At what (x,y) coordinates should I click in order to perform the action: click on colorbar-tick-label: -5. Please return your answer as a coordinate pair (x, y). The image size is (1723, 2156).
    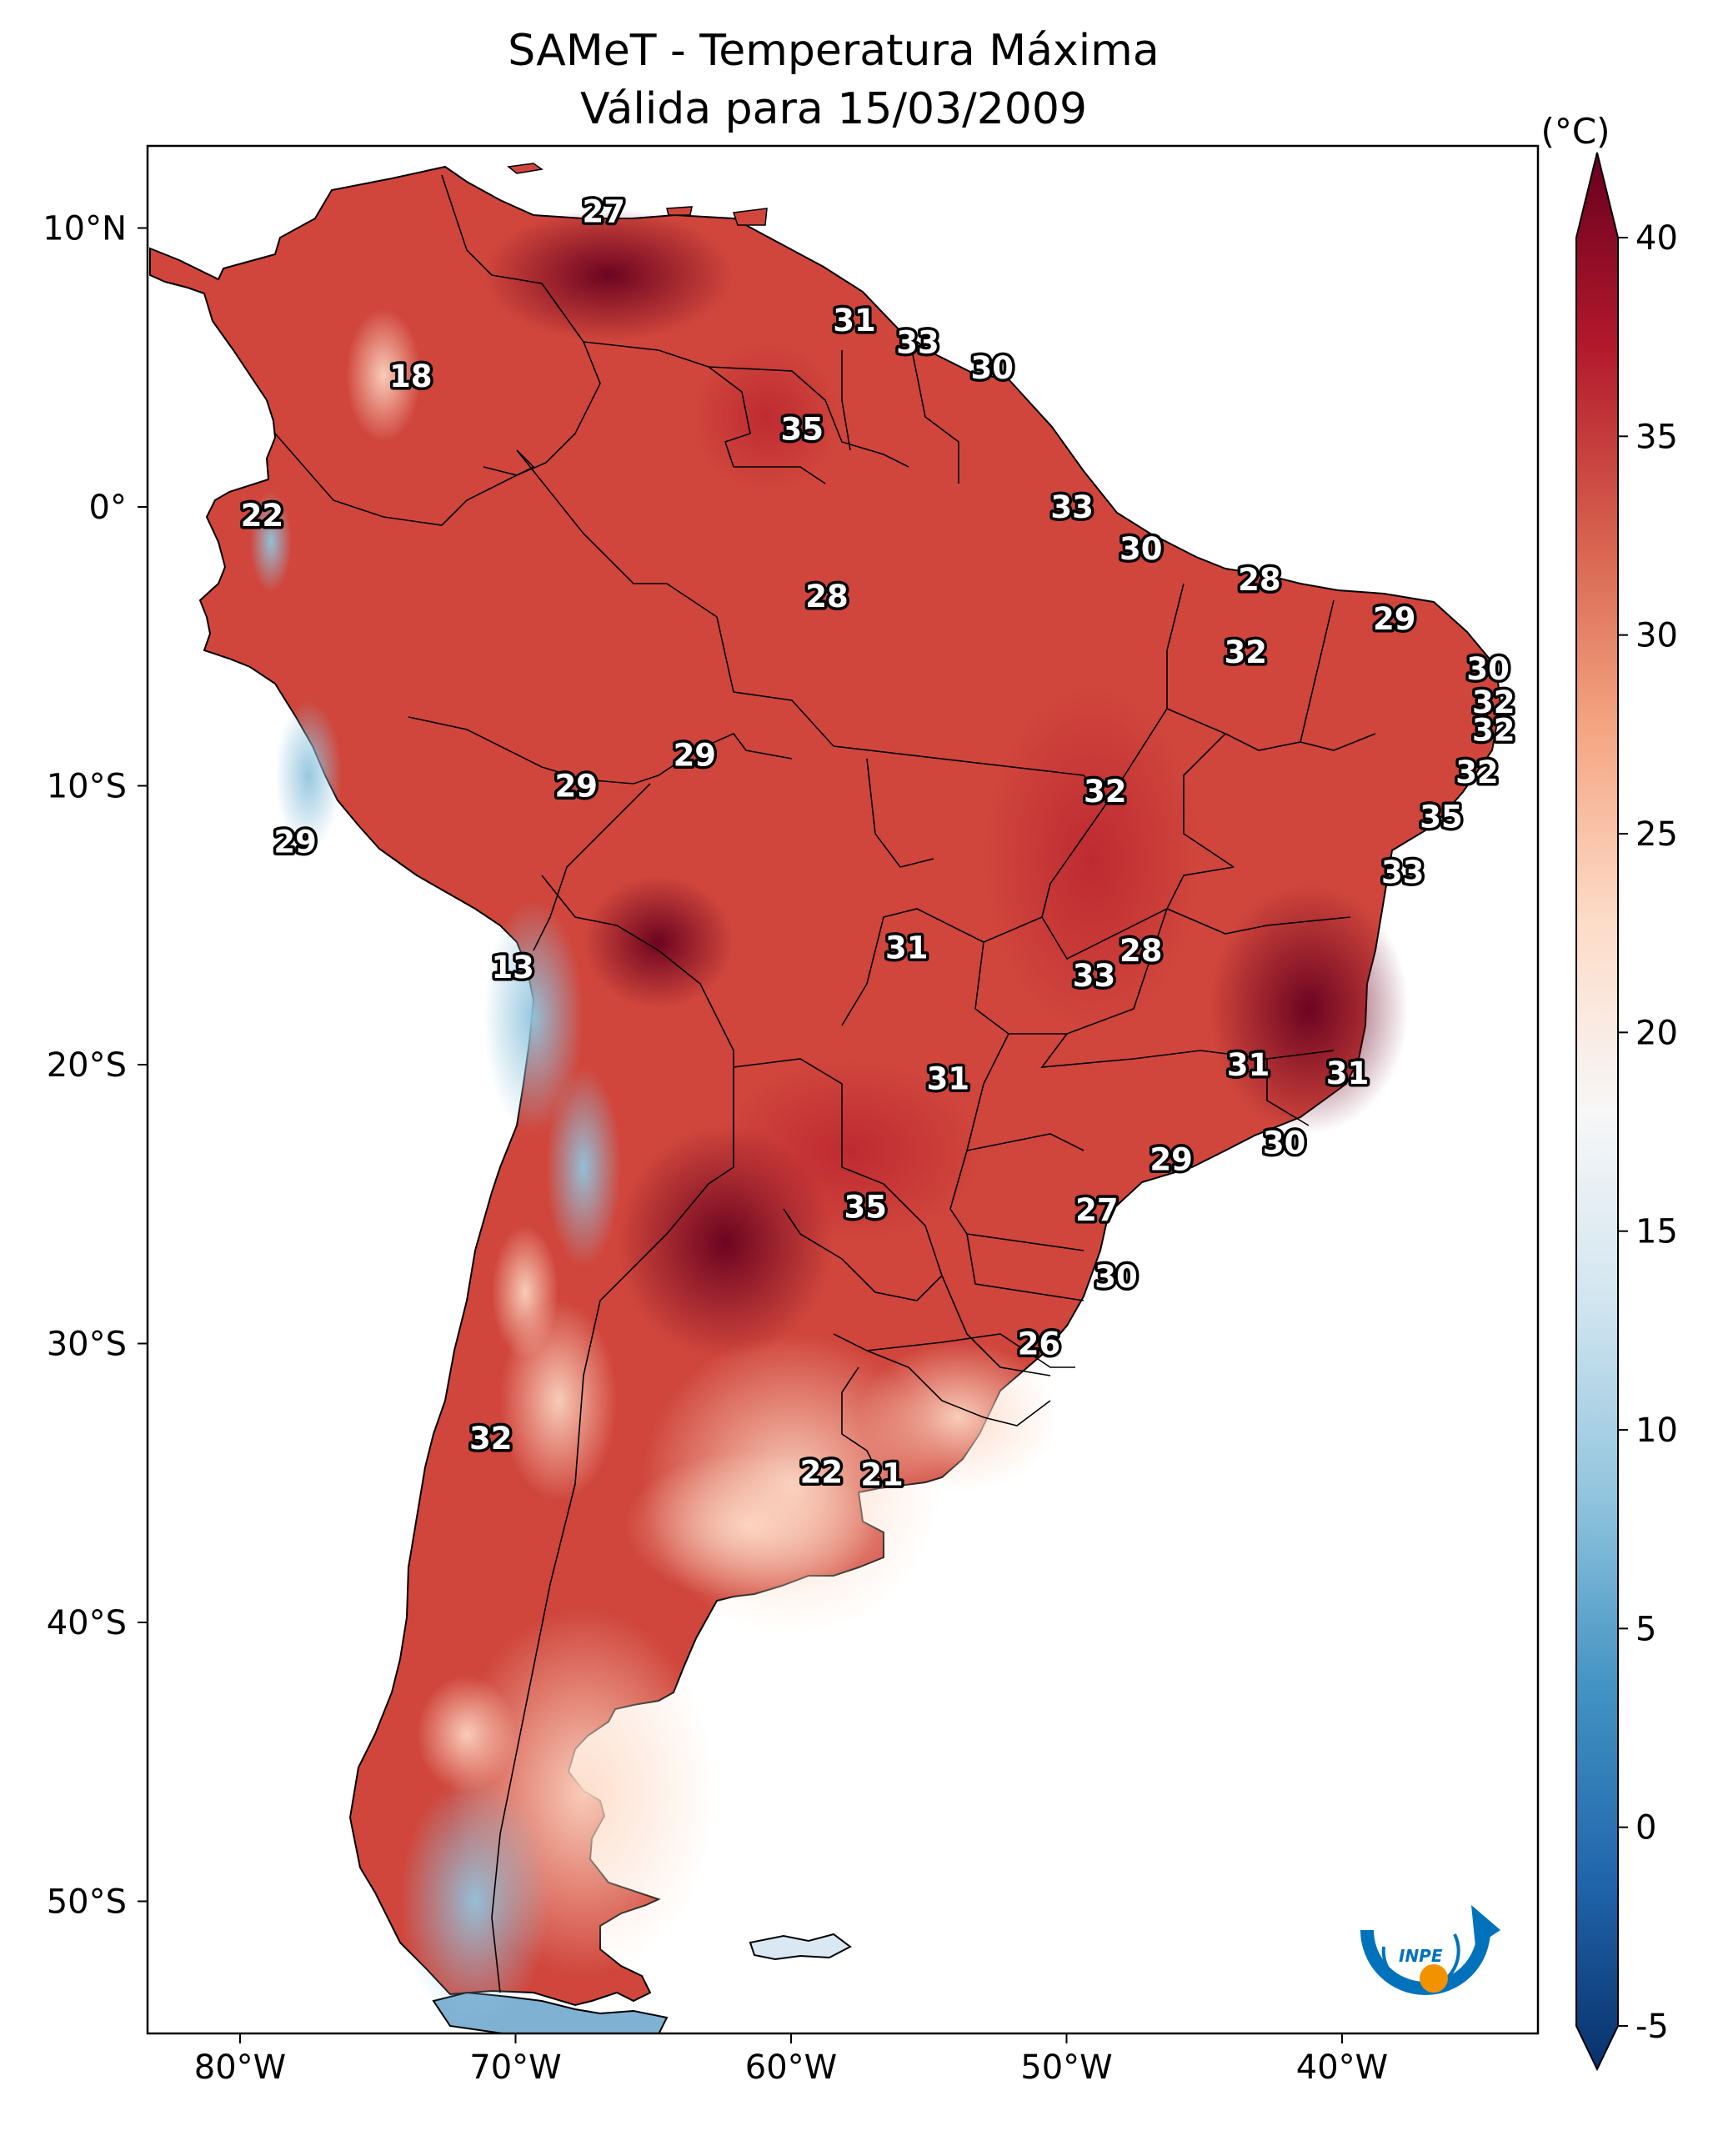
    Looking at the image, I should click on (1652, 2027).